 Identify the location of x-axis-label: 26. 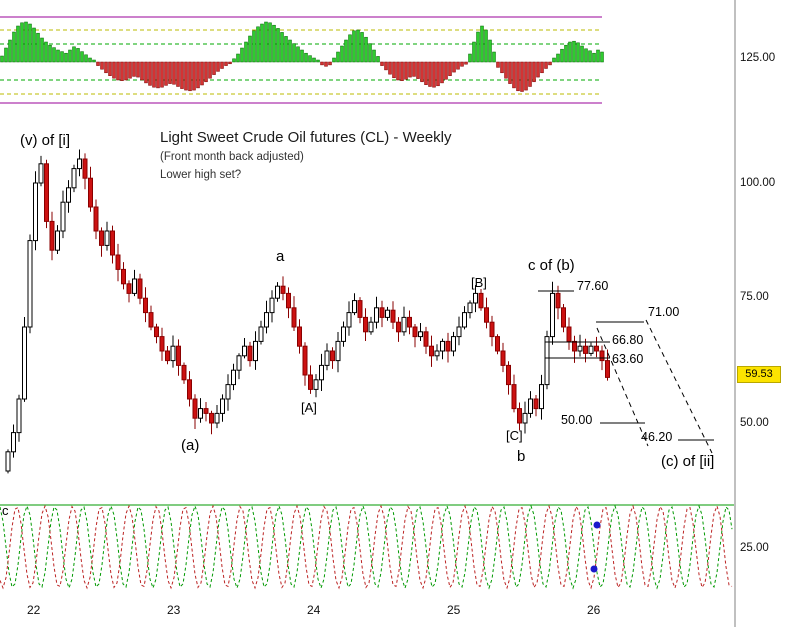
(594, 610).